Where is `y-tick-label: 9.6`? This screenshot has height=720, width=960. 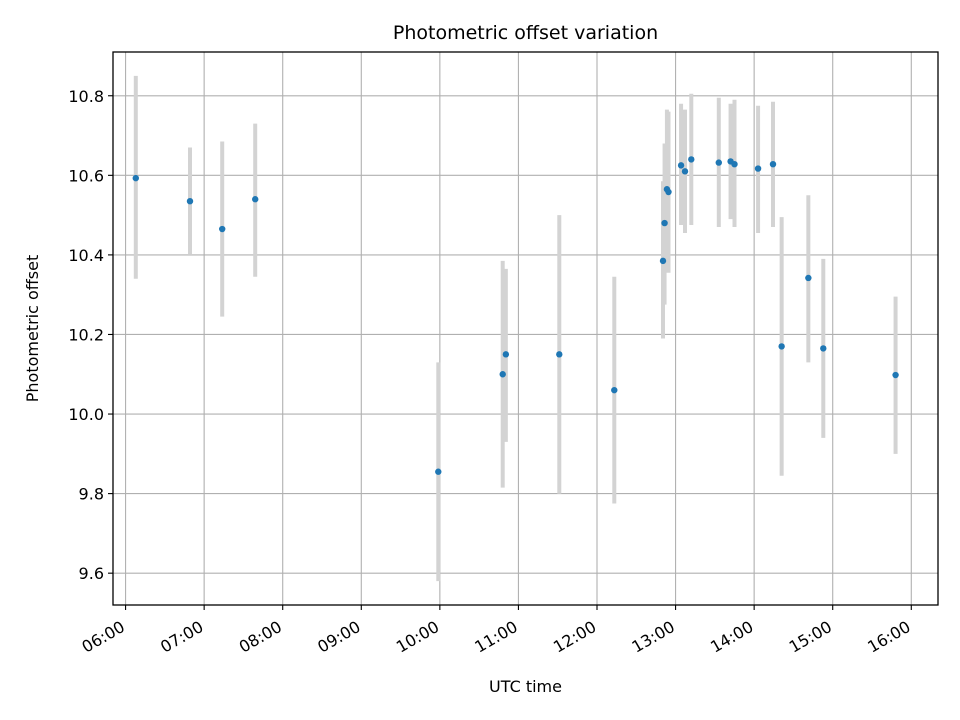 y-tick-label: 9.6 is located at coordinates (91, 573).